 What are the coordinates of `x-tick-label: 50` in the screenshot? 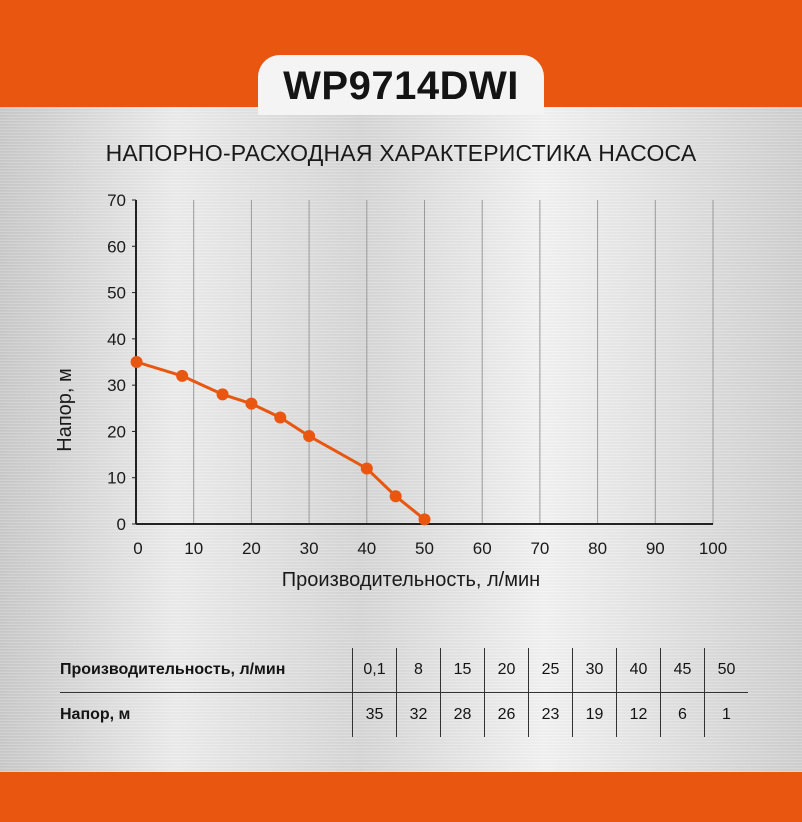 It's located at (424, 548).